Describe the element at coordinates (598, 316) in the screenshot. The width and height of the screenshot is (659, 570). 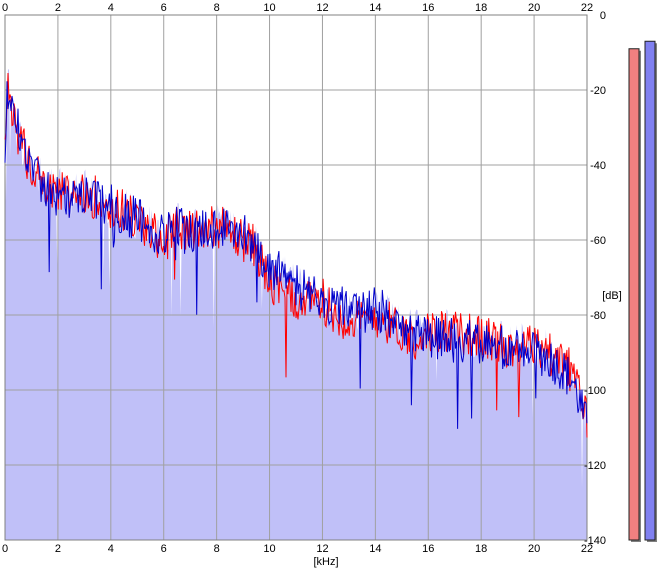
I see `y-tick-label: -80` at that location.